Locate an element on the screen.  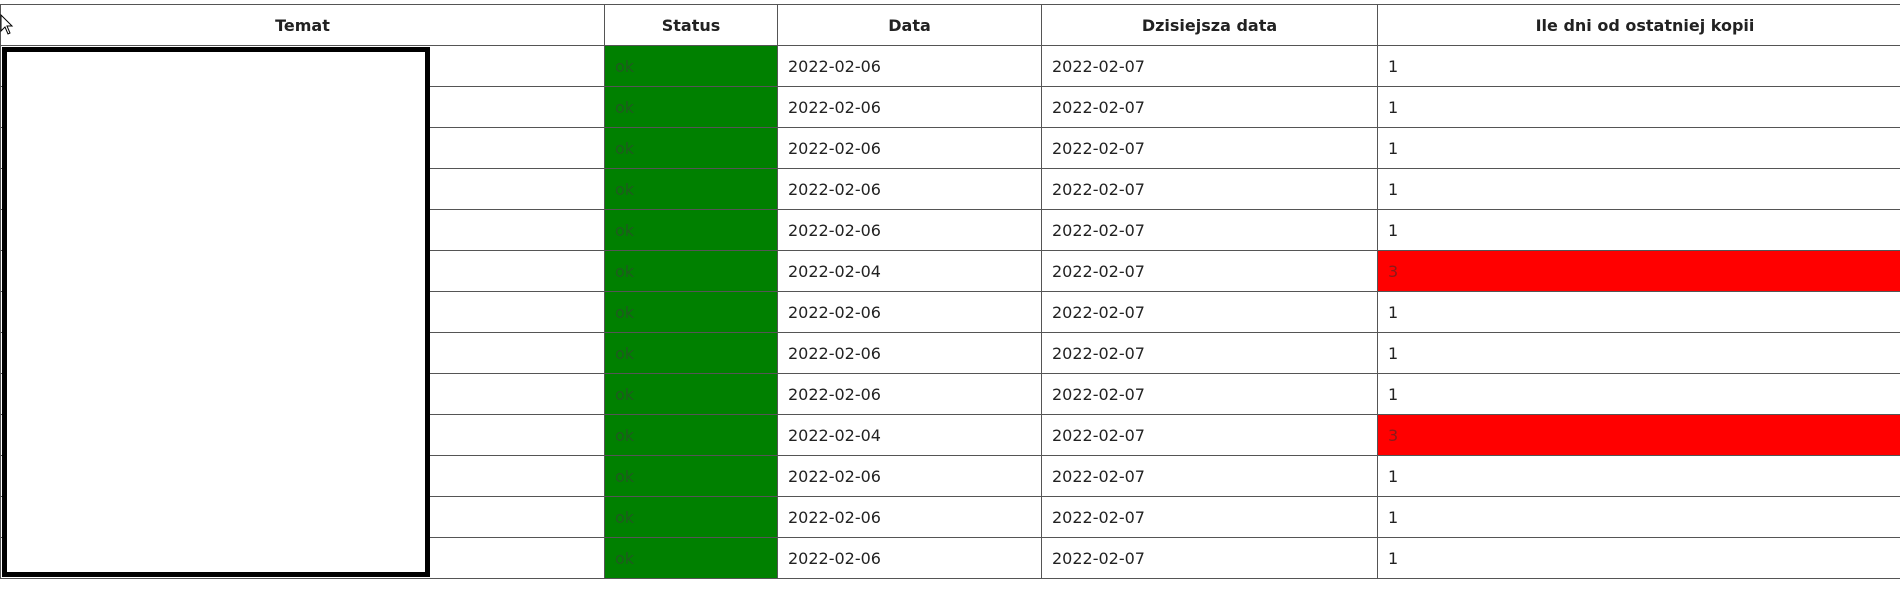
table-row: ok 2022-02-04 2022-02-07 3 is located at coordinates (950, 435).